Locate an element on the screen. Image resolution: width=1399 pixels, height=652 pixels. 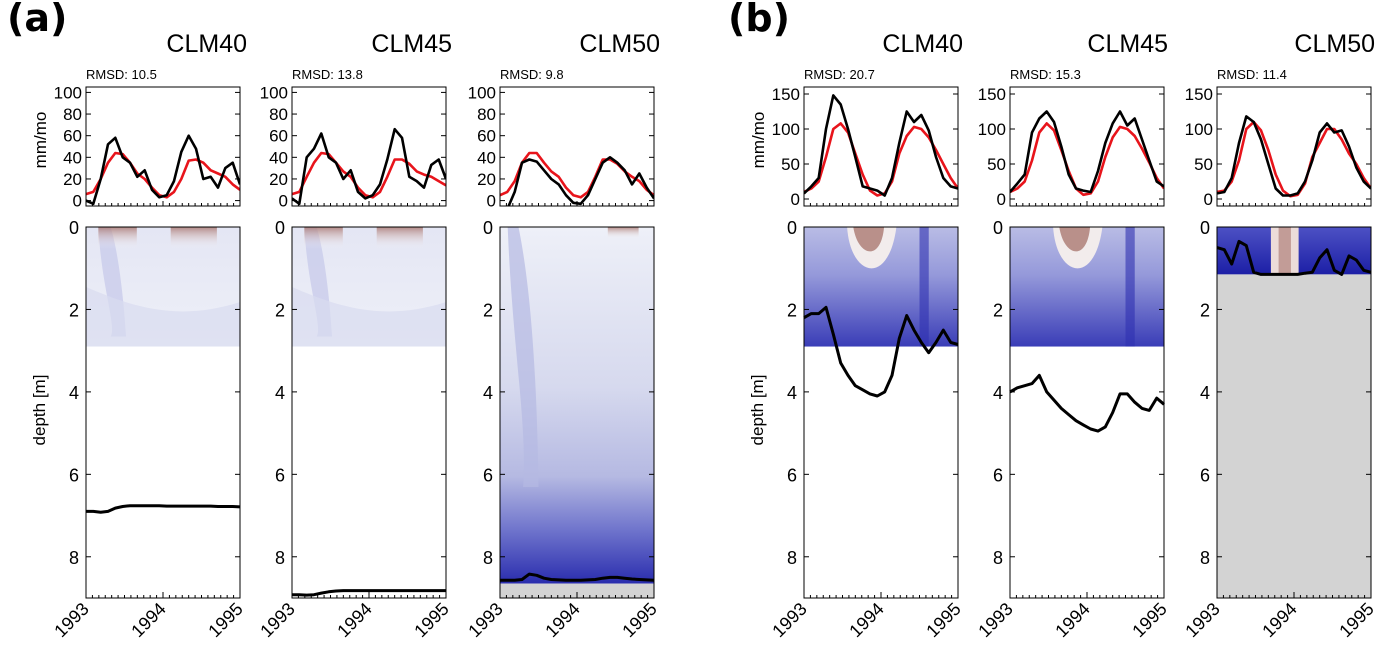
axes-frame is located at coordinates (577, 146).